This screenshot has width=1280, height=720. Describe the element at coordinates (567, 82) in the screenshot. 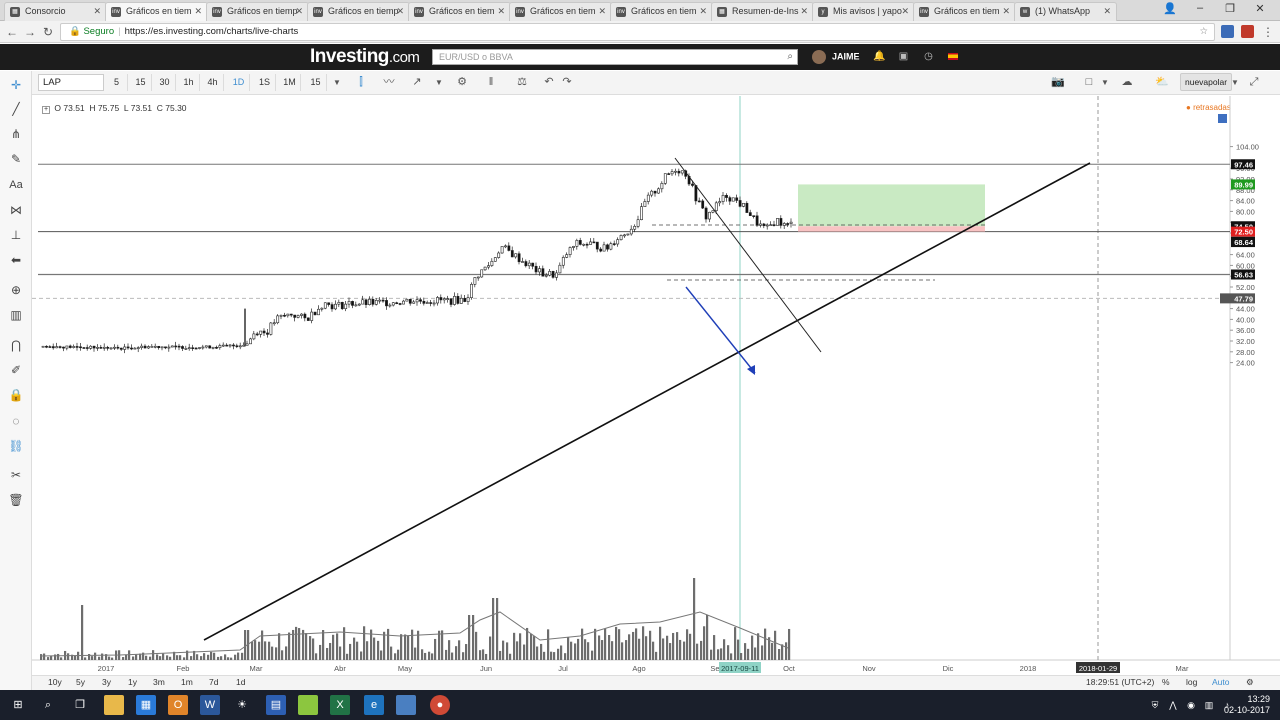

I see `redo-icon: ↷` at that location.